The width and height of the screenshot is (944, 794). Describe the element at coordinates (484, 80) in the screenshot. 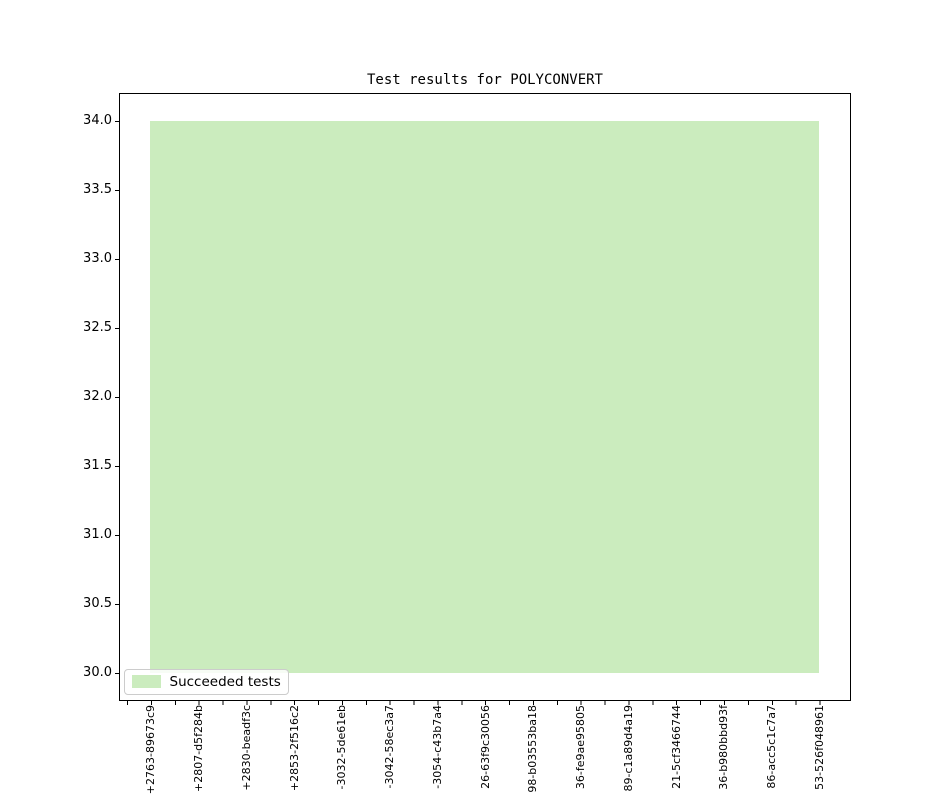

I see `chart-title: Test results for POLYCONVERT` at that location.